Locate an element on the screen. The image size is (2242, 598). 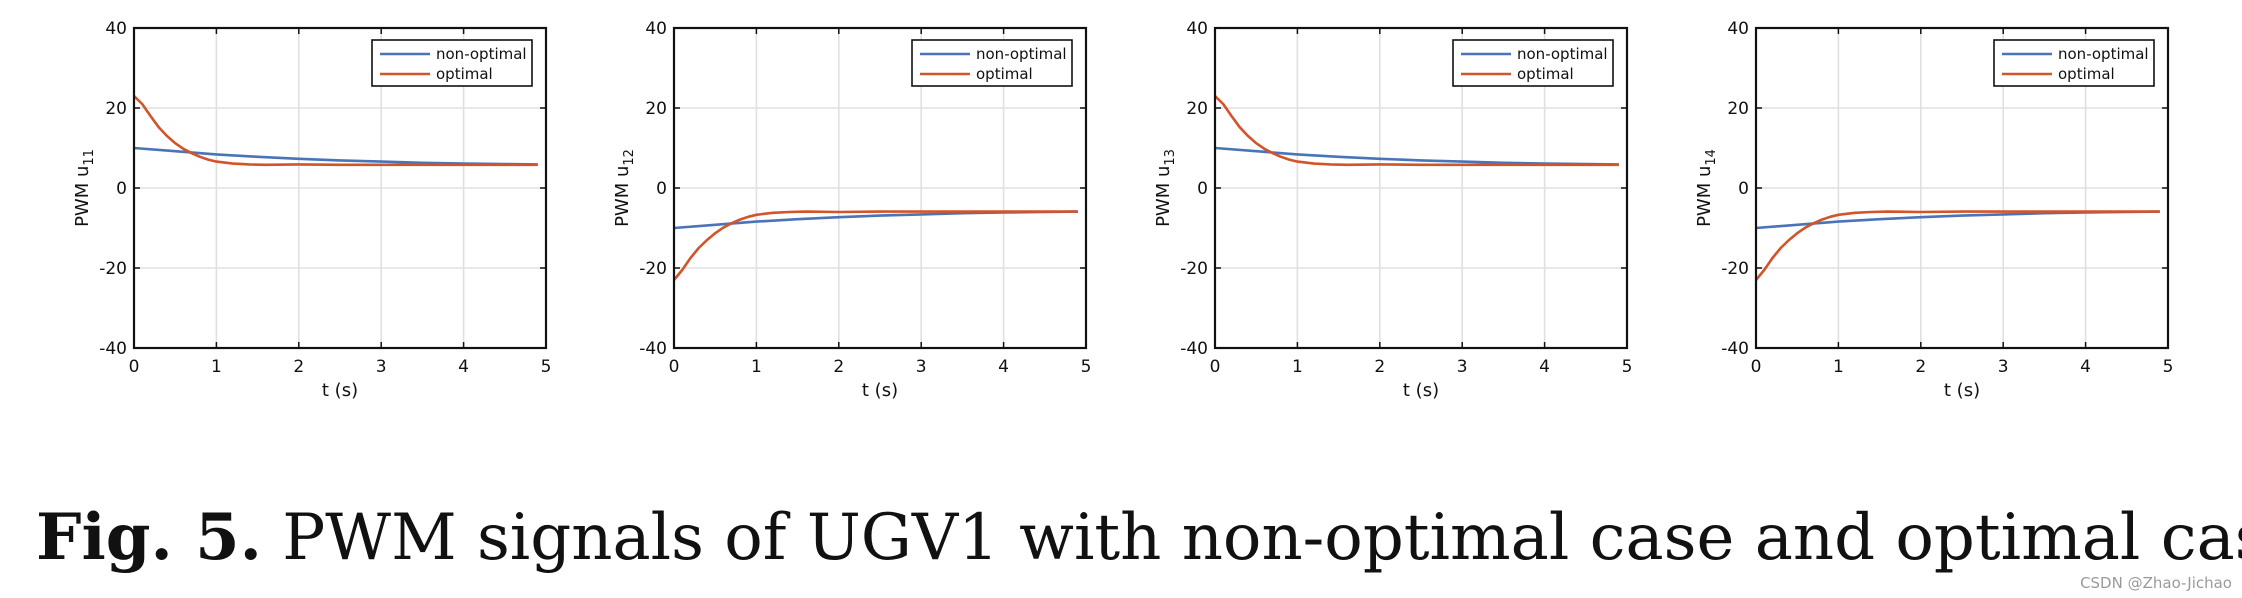
y-axis-label: PWM u13 is located at coordinates (1165, 188).